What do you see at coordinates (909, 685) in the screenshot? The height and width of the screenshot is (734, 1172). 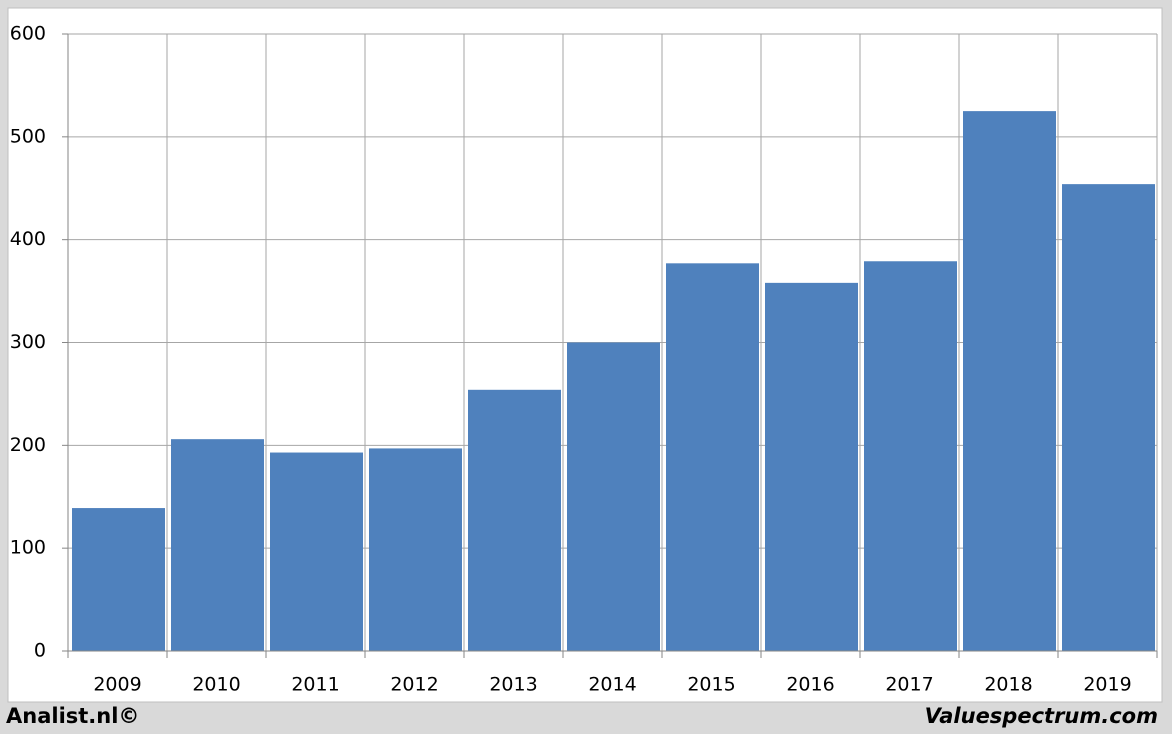 I see `x-tick-label: 2017` at bounding box center [909, 685].